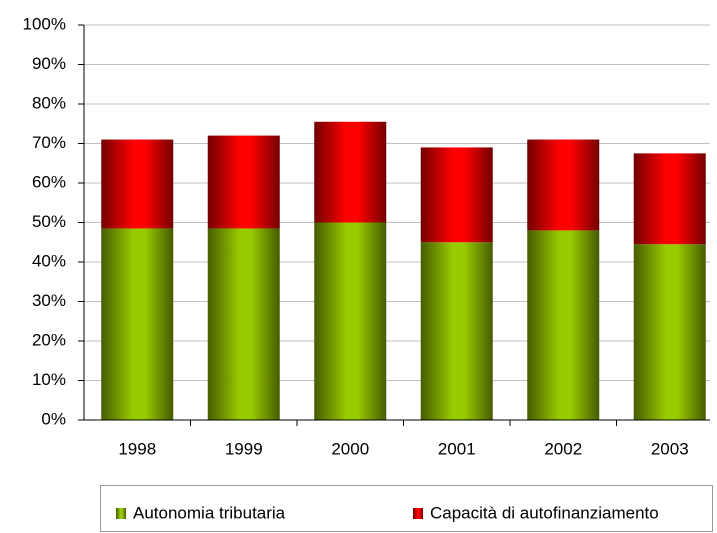 The image size is (717, 533). I want to click on x-tick-label: 2003, so click(670, 448).